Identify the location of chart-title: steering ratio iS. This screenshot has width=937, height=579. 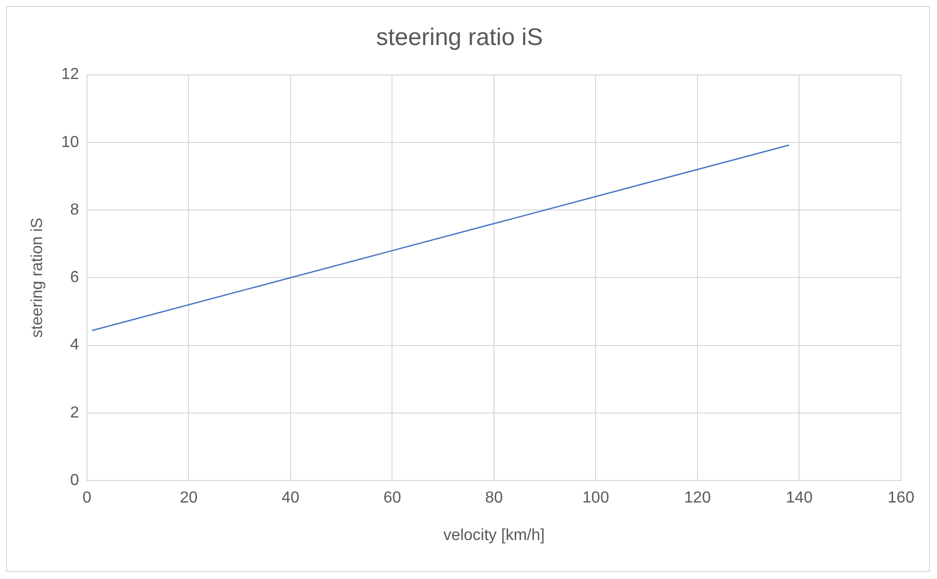
(459, 38).